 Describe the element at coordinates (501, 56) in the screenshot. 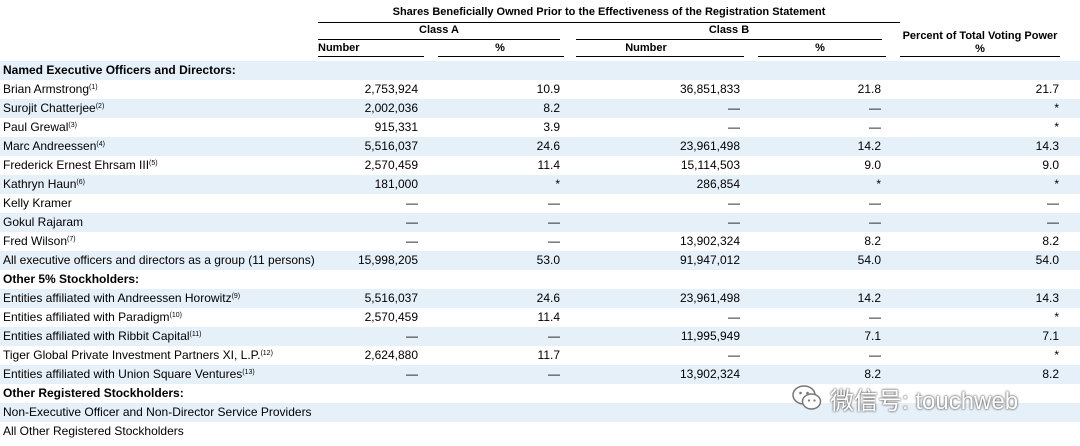

I see `col-rule-a-pct` at that location.